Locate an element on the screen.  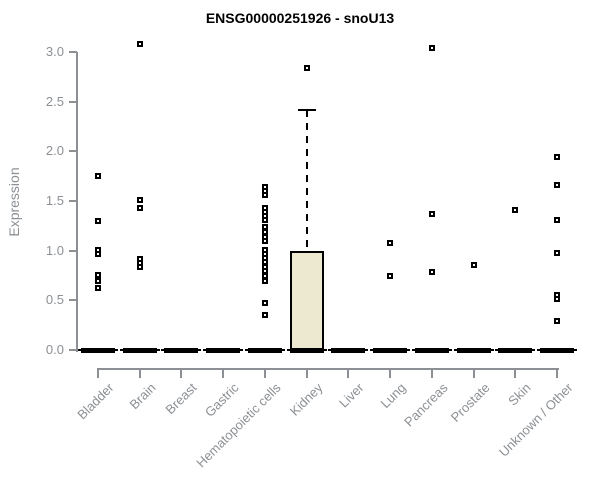
chart-title: ENSG00000251926 - snoU13 is located at coordinates (300, 18).